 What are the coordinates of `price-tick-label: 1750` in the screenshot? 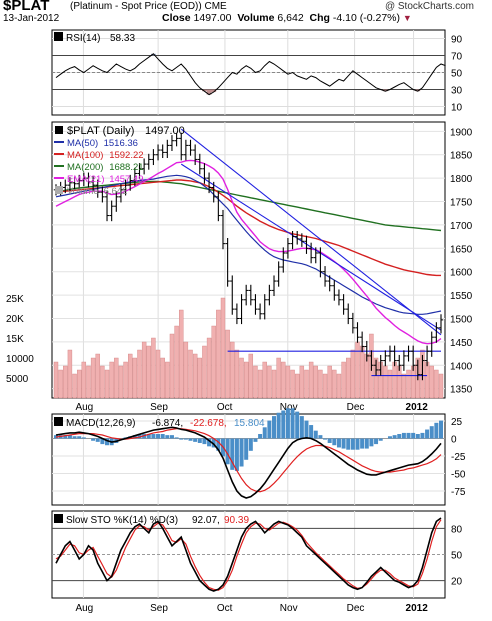 It's located at (461, 203).